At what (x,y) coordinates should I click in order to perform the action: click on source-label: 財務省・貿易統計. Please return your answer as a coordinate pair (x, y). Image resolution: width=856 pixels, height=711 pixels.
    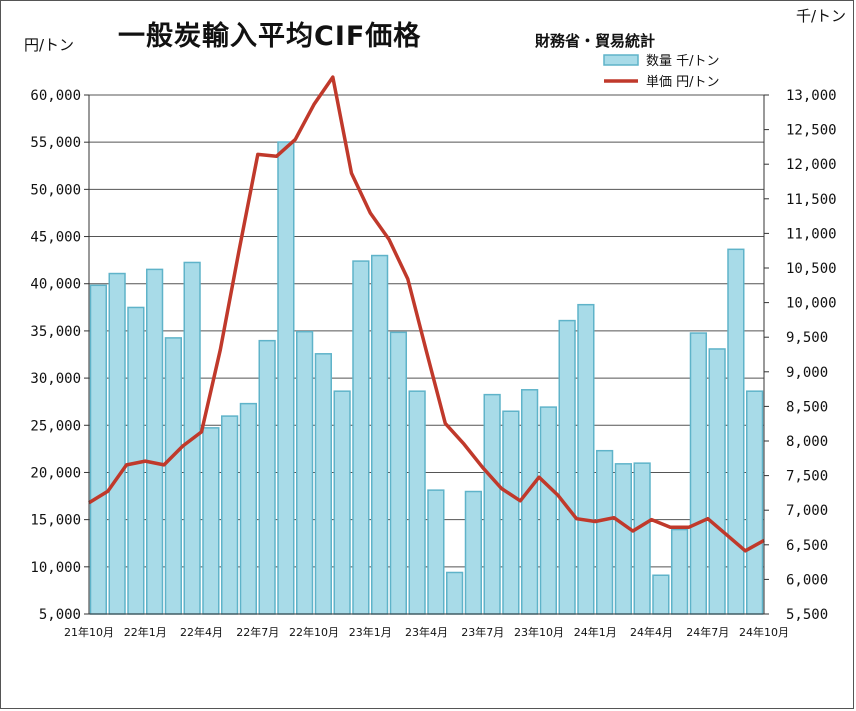
    Looking at the image, I should click on (595, 41).